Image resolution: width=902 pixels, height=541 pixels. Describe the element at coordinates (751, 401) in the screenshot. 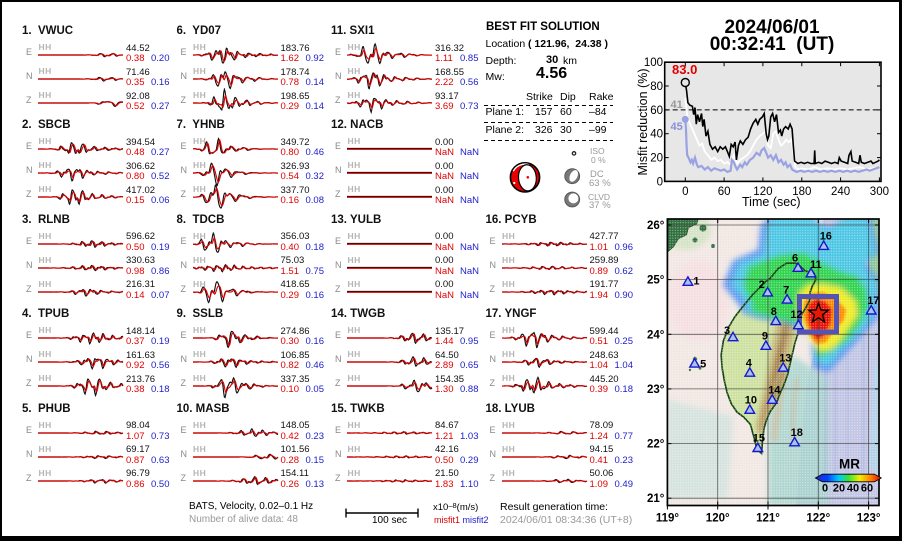

I see `svg-text: 10` at that location.